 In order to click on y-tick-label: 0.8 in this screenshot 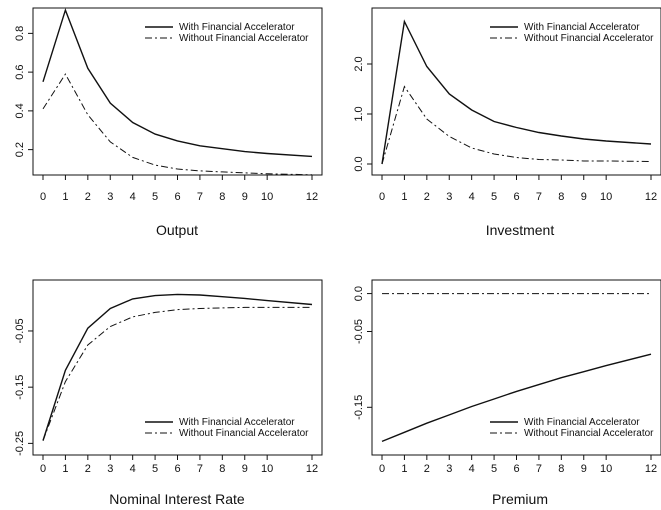, I will do `click(20, 33)`.